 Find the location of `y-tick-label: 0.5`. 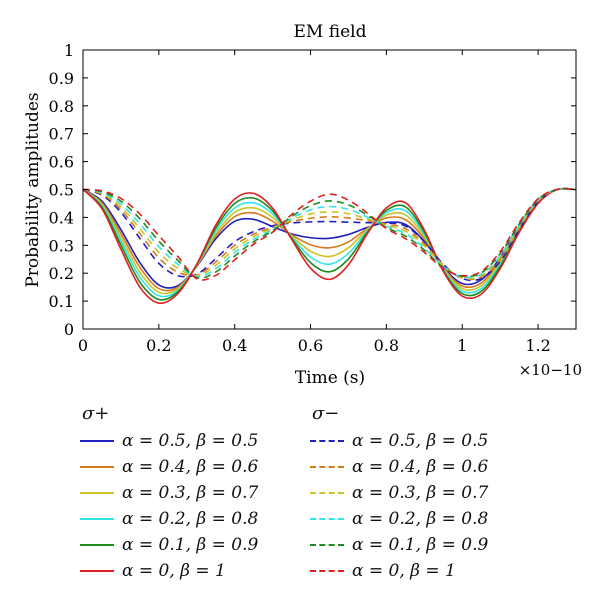

y-tick-label: 0.5 is located at coordinates (61, 190).